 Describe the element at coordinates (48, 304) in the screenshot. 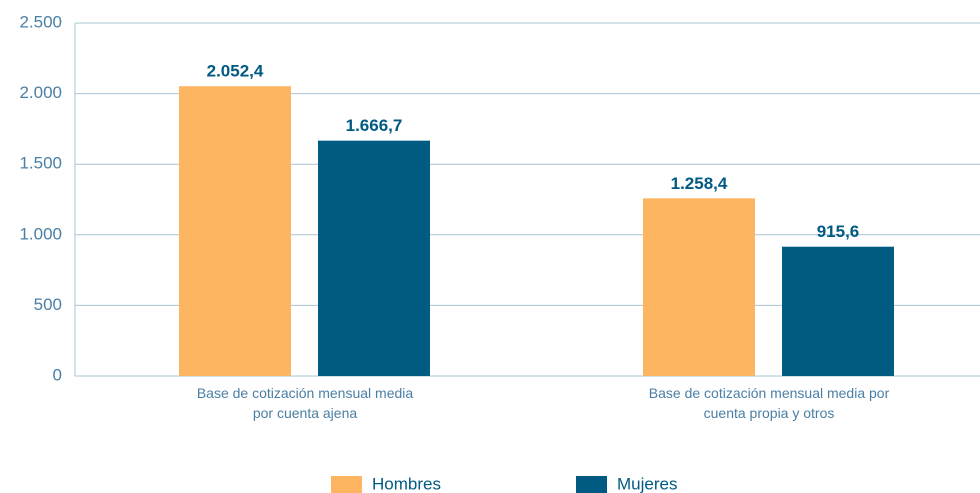

I see `y-tick-label: 500` at that location.